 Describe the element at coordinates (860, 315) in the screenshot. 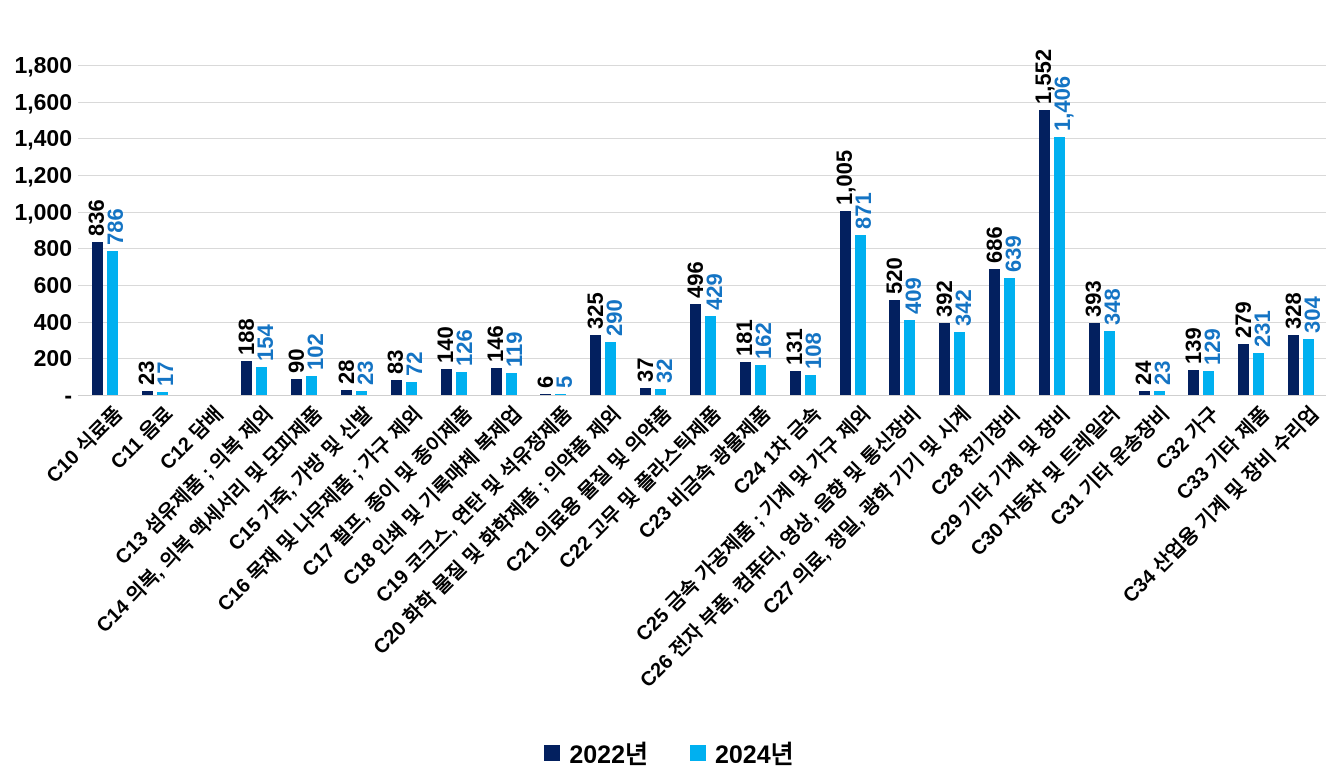

I see `bar-2024-cat15` at that location.